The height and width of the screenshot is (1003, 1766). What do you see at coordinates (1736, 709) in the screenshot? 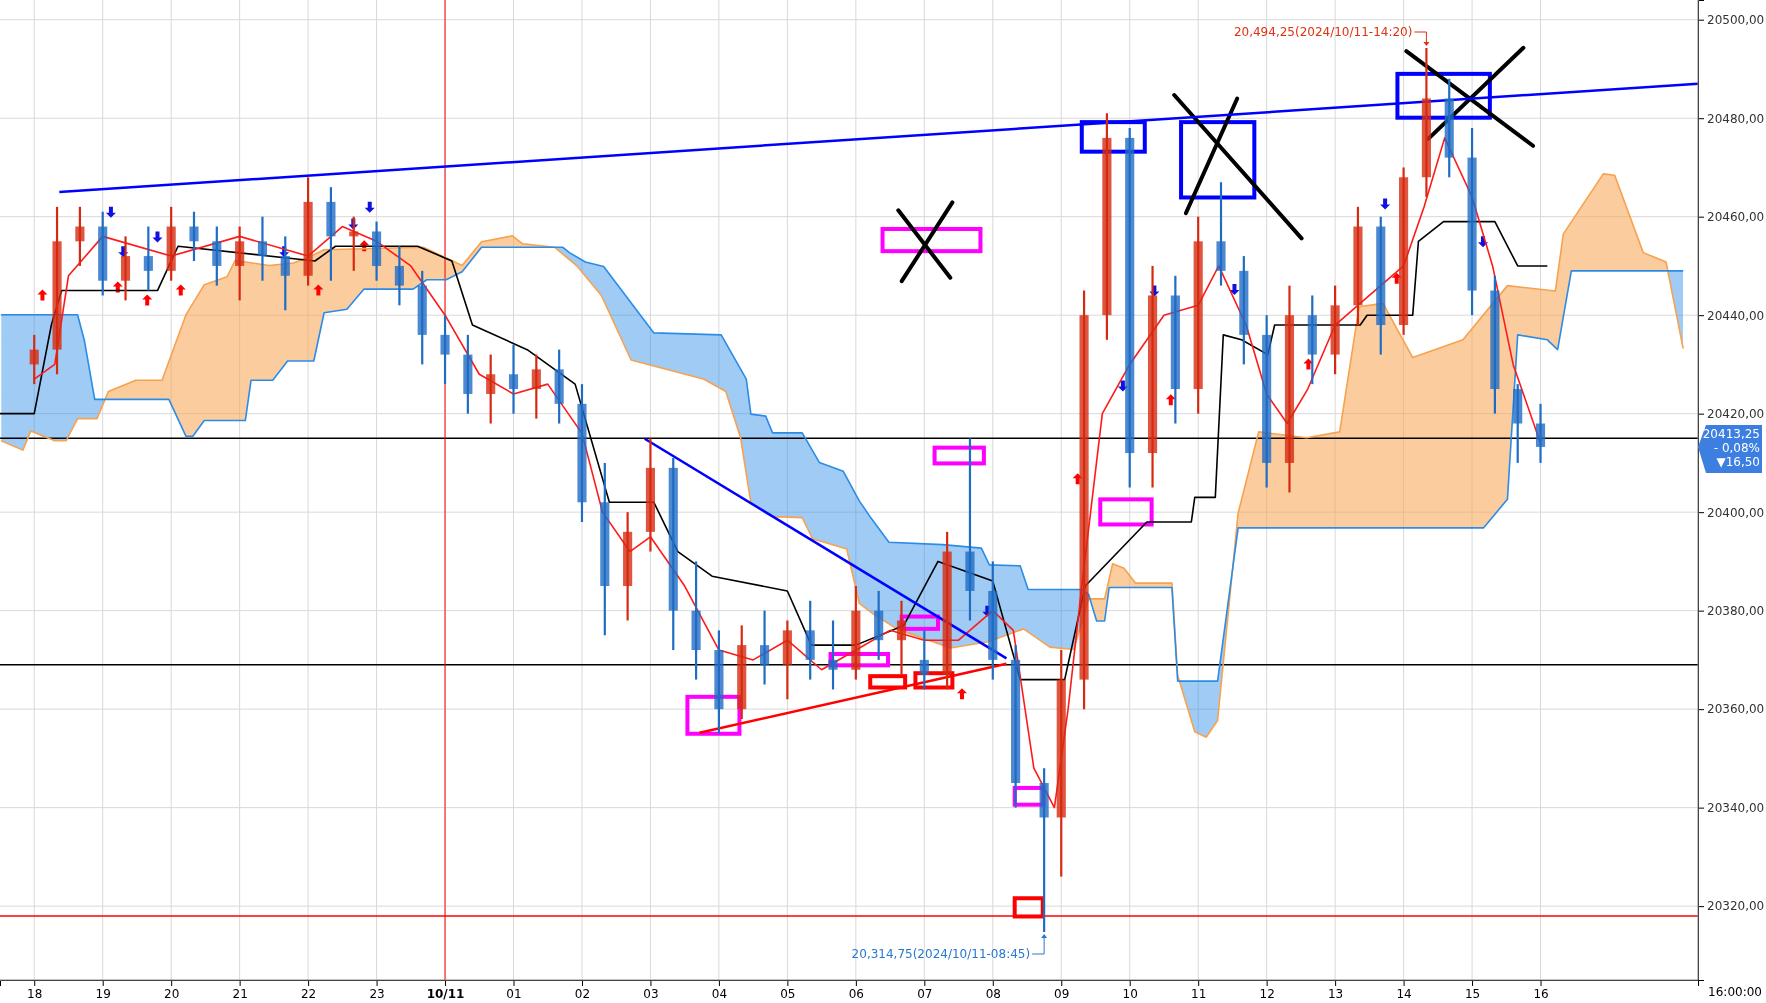
I see `y-tick-label: 20360,00` at bounding box center [1736, 709].